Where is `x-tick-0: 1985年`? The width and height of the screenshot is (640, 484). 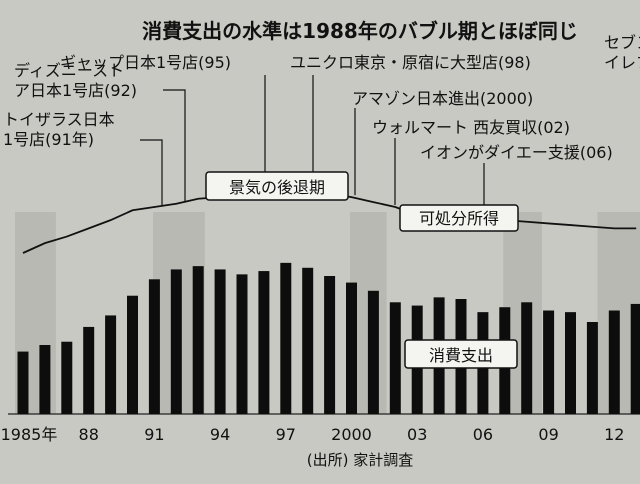 x-tick-0: 1985年 is located at coordinates (29, 434).